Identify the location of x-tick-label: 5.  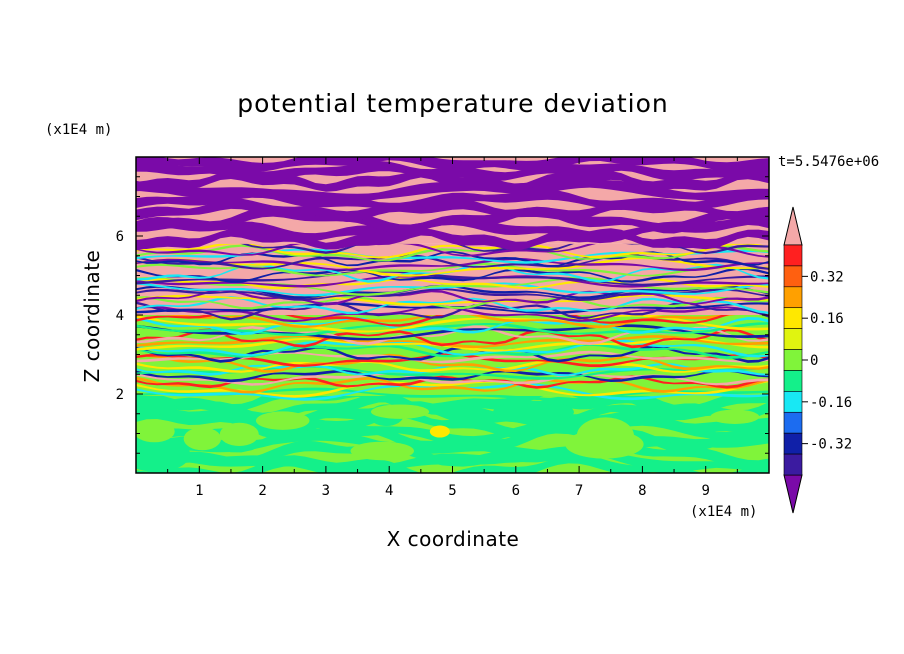
(452, 491).